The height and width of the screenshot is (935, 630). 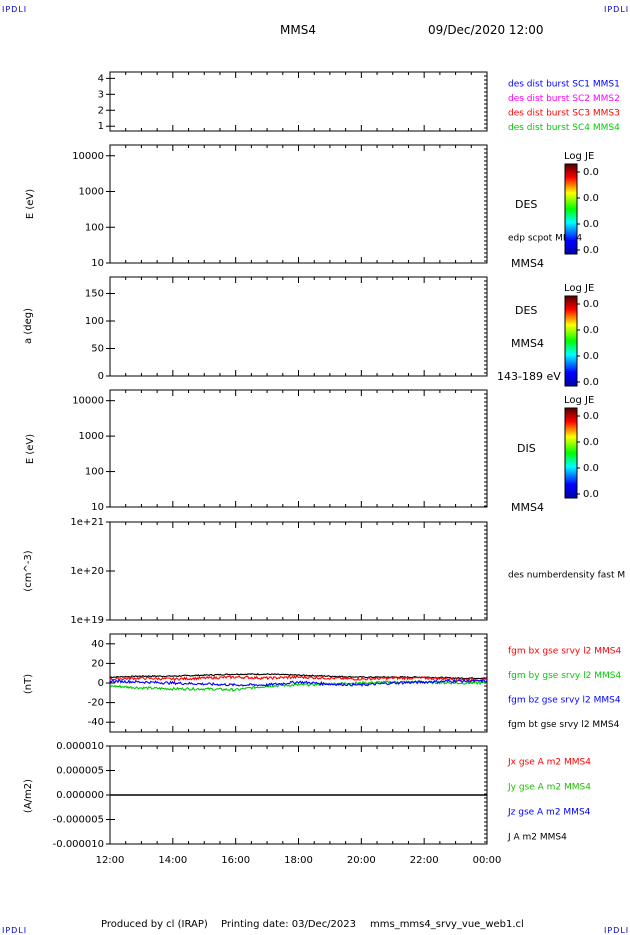 I want to click on panel2-ytick-label: 1000, so click(x=91, y=192).